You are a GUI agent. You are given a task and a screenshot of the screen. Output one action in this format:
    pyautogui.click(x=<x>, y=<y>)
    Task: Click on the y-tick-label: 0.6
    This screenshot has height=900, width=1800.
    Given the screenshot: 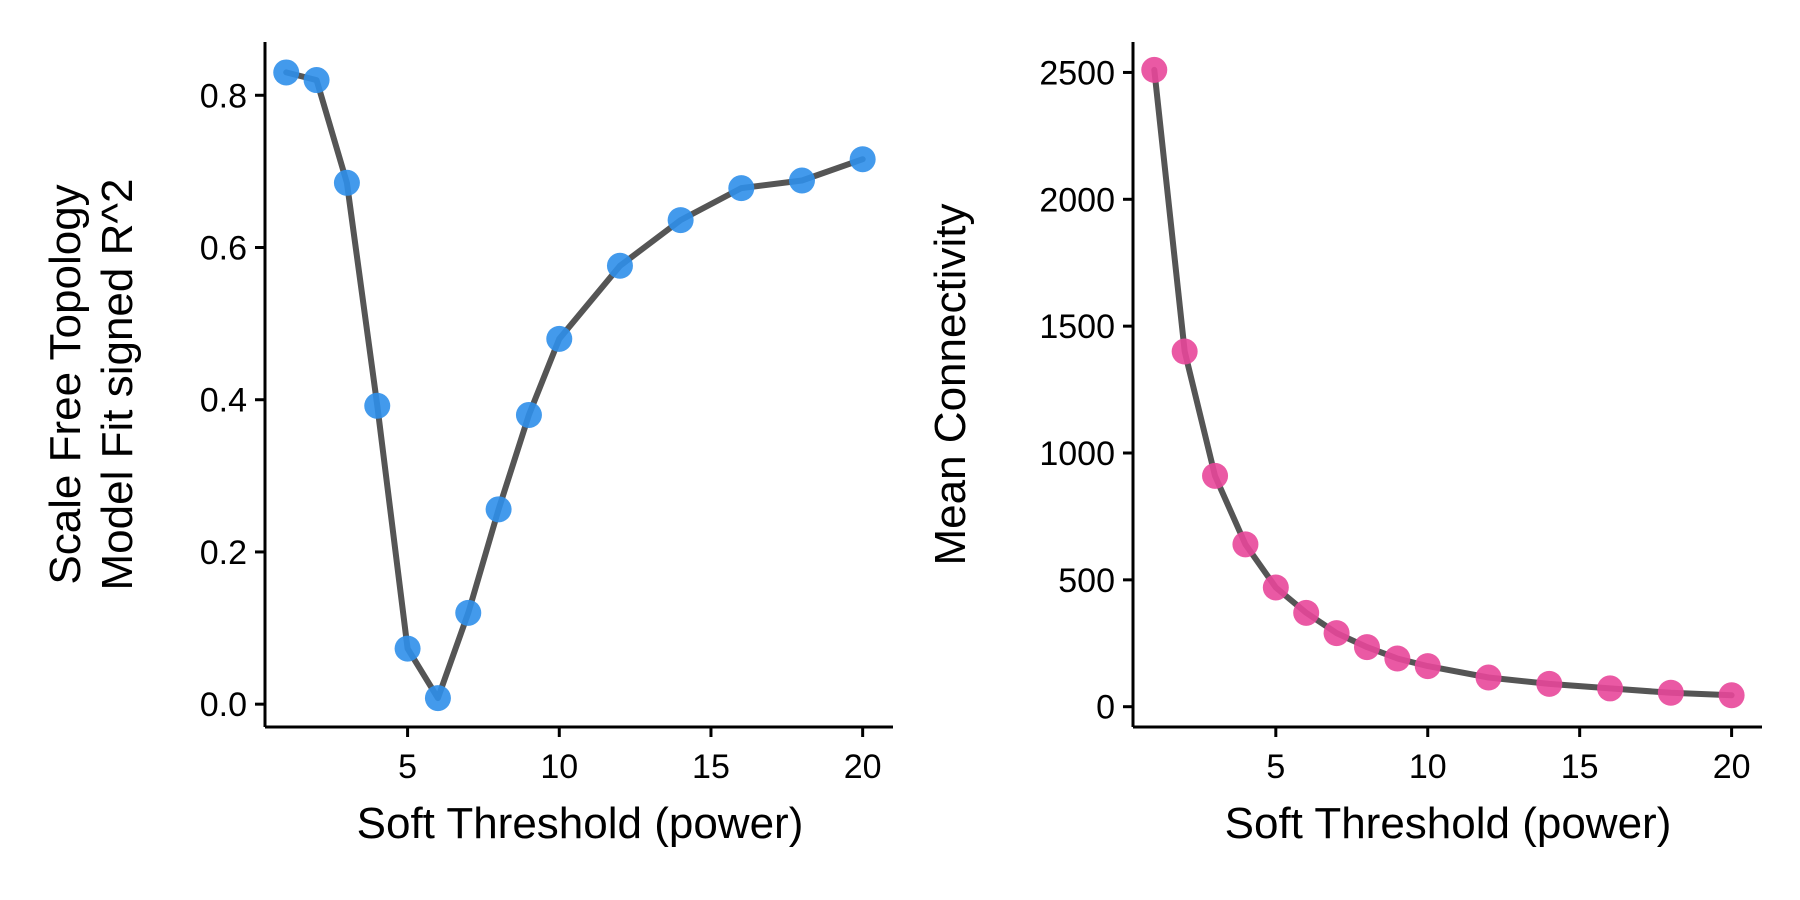 What is the action you would take?
    pyautogui.click(x=223, y=249)
    